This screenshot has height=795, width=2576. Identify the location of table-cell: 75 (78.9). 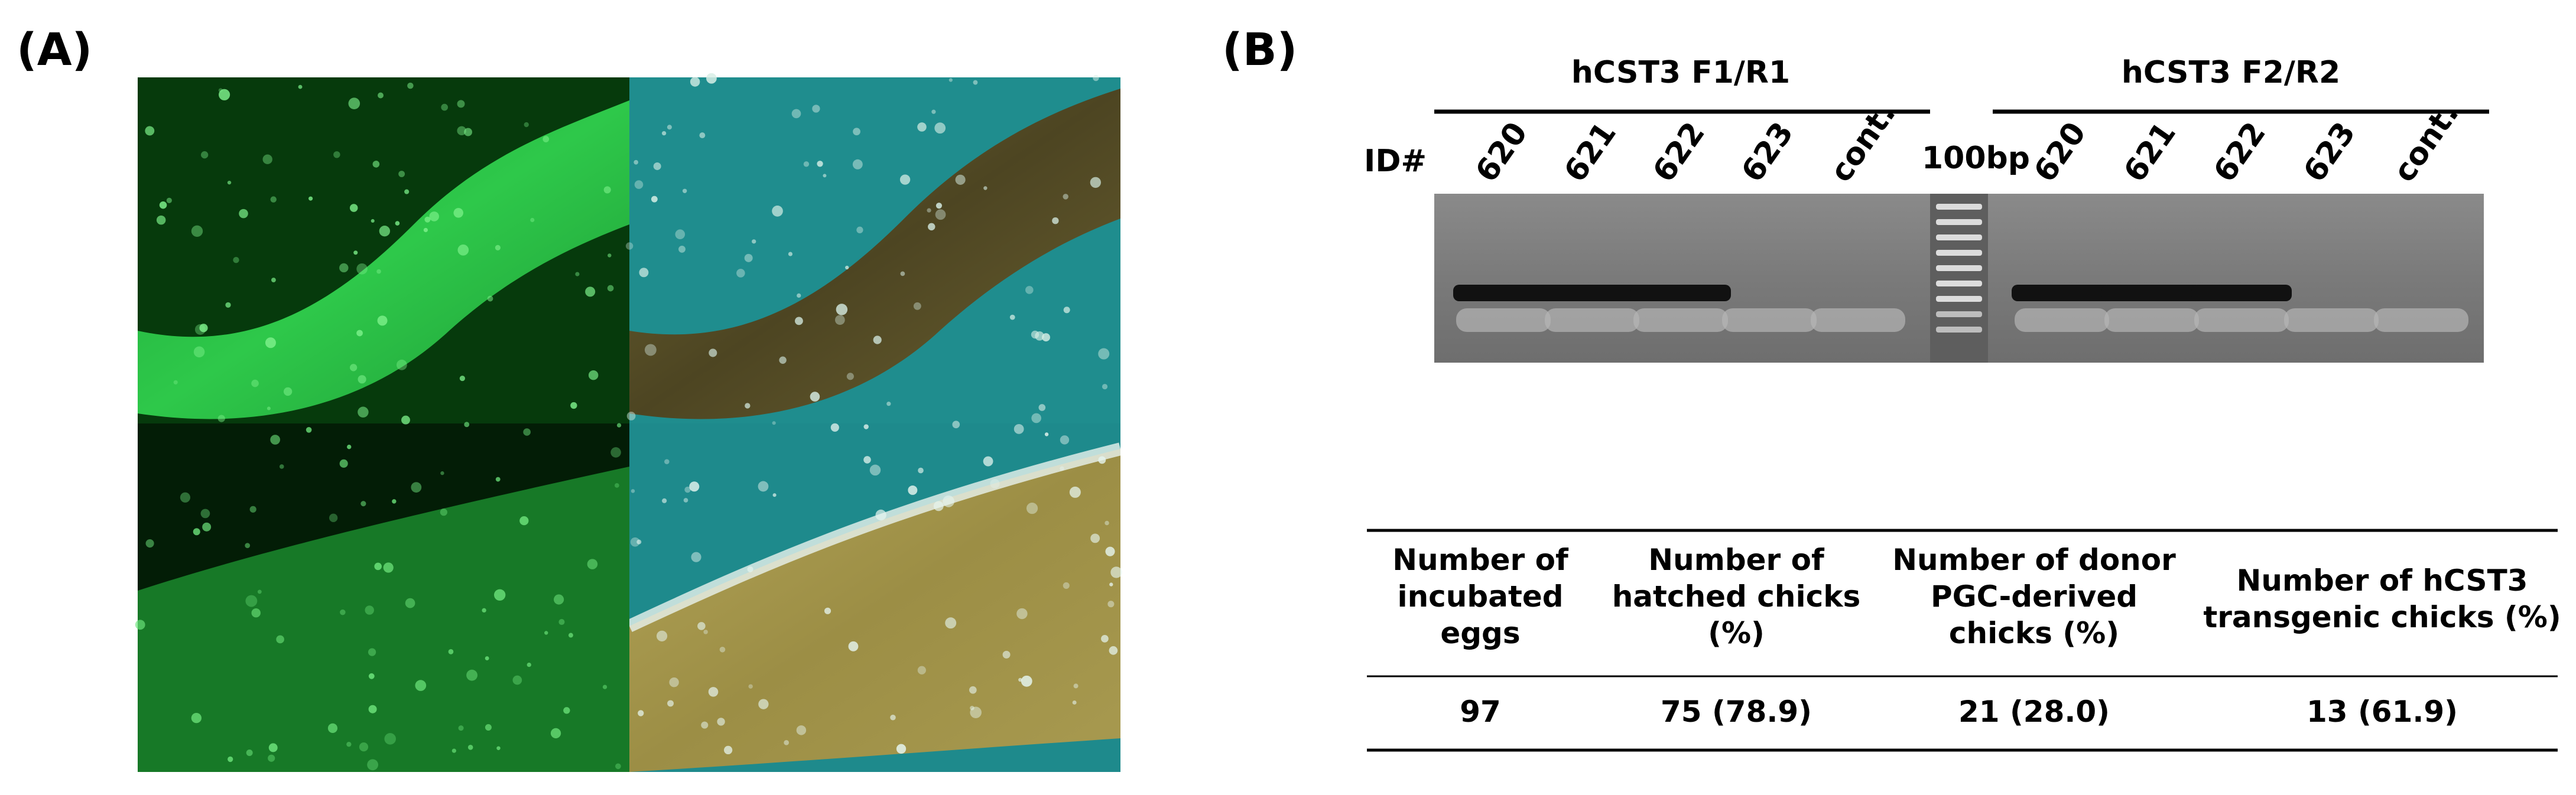
(1736, 712).